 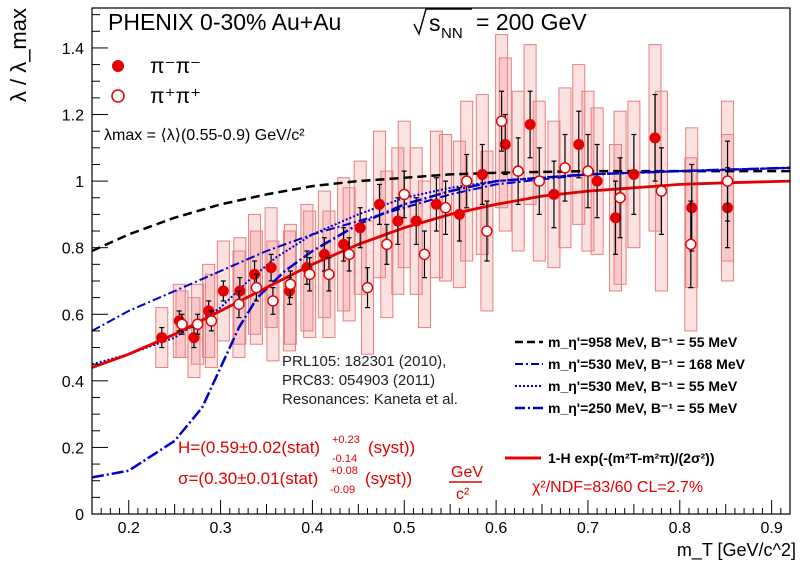 I want to click on reference-line-1: PRL105: 182301 (2010),, so click(x=364, y=361).